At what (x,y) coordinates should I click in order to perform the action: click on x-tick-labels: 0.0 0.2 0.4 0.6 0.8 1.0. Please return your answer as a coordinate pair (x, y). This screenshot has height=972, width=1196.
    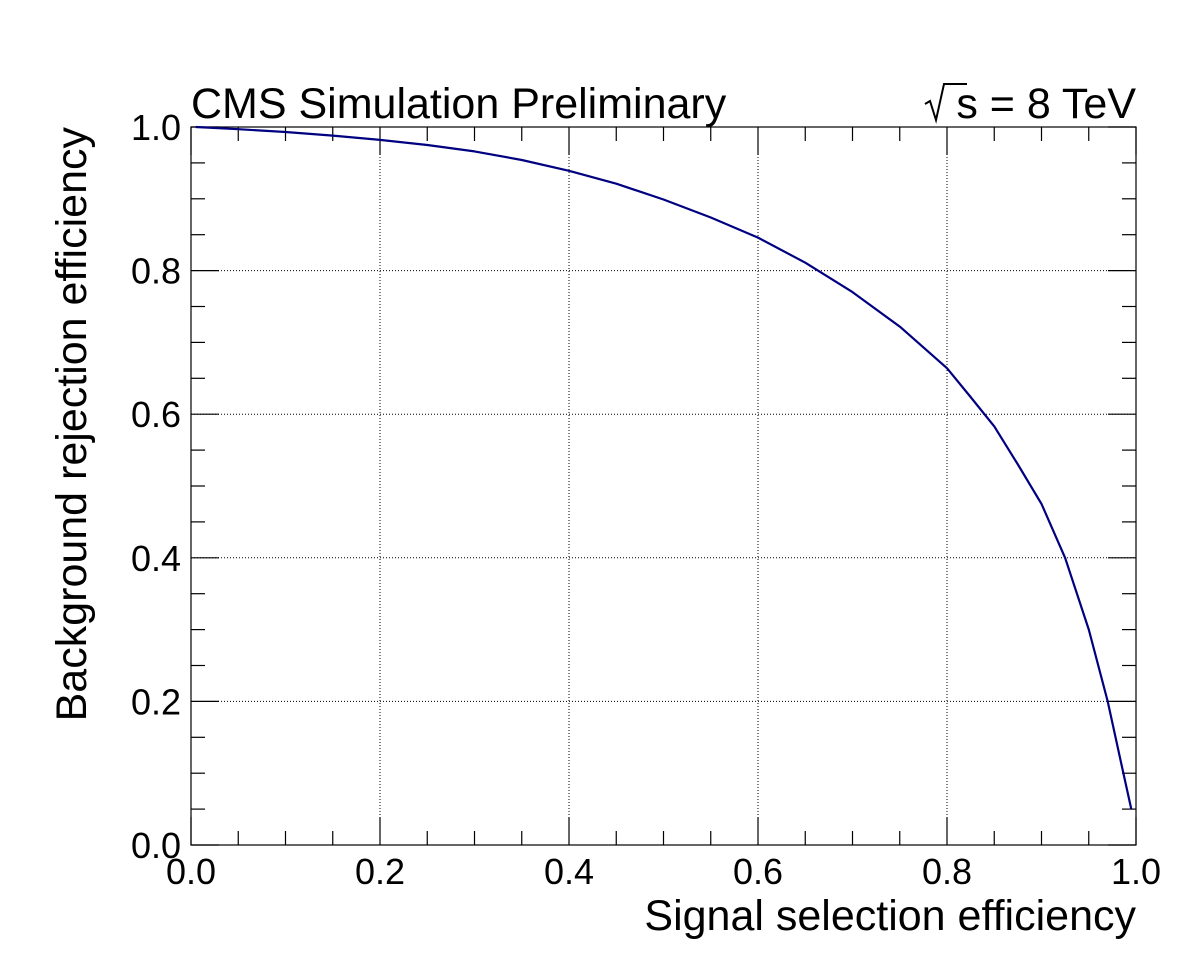
    Looking at the image, I should click on (663, 871).